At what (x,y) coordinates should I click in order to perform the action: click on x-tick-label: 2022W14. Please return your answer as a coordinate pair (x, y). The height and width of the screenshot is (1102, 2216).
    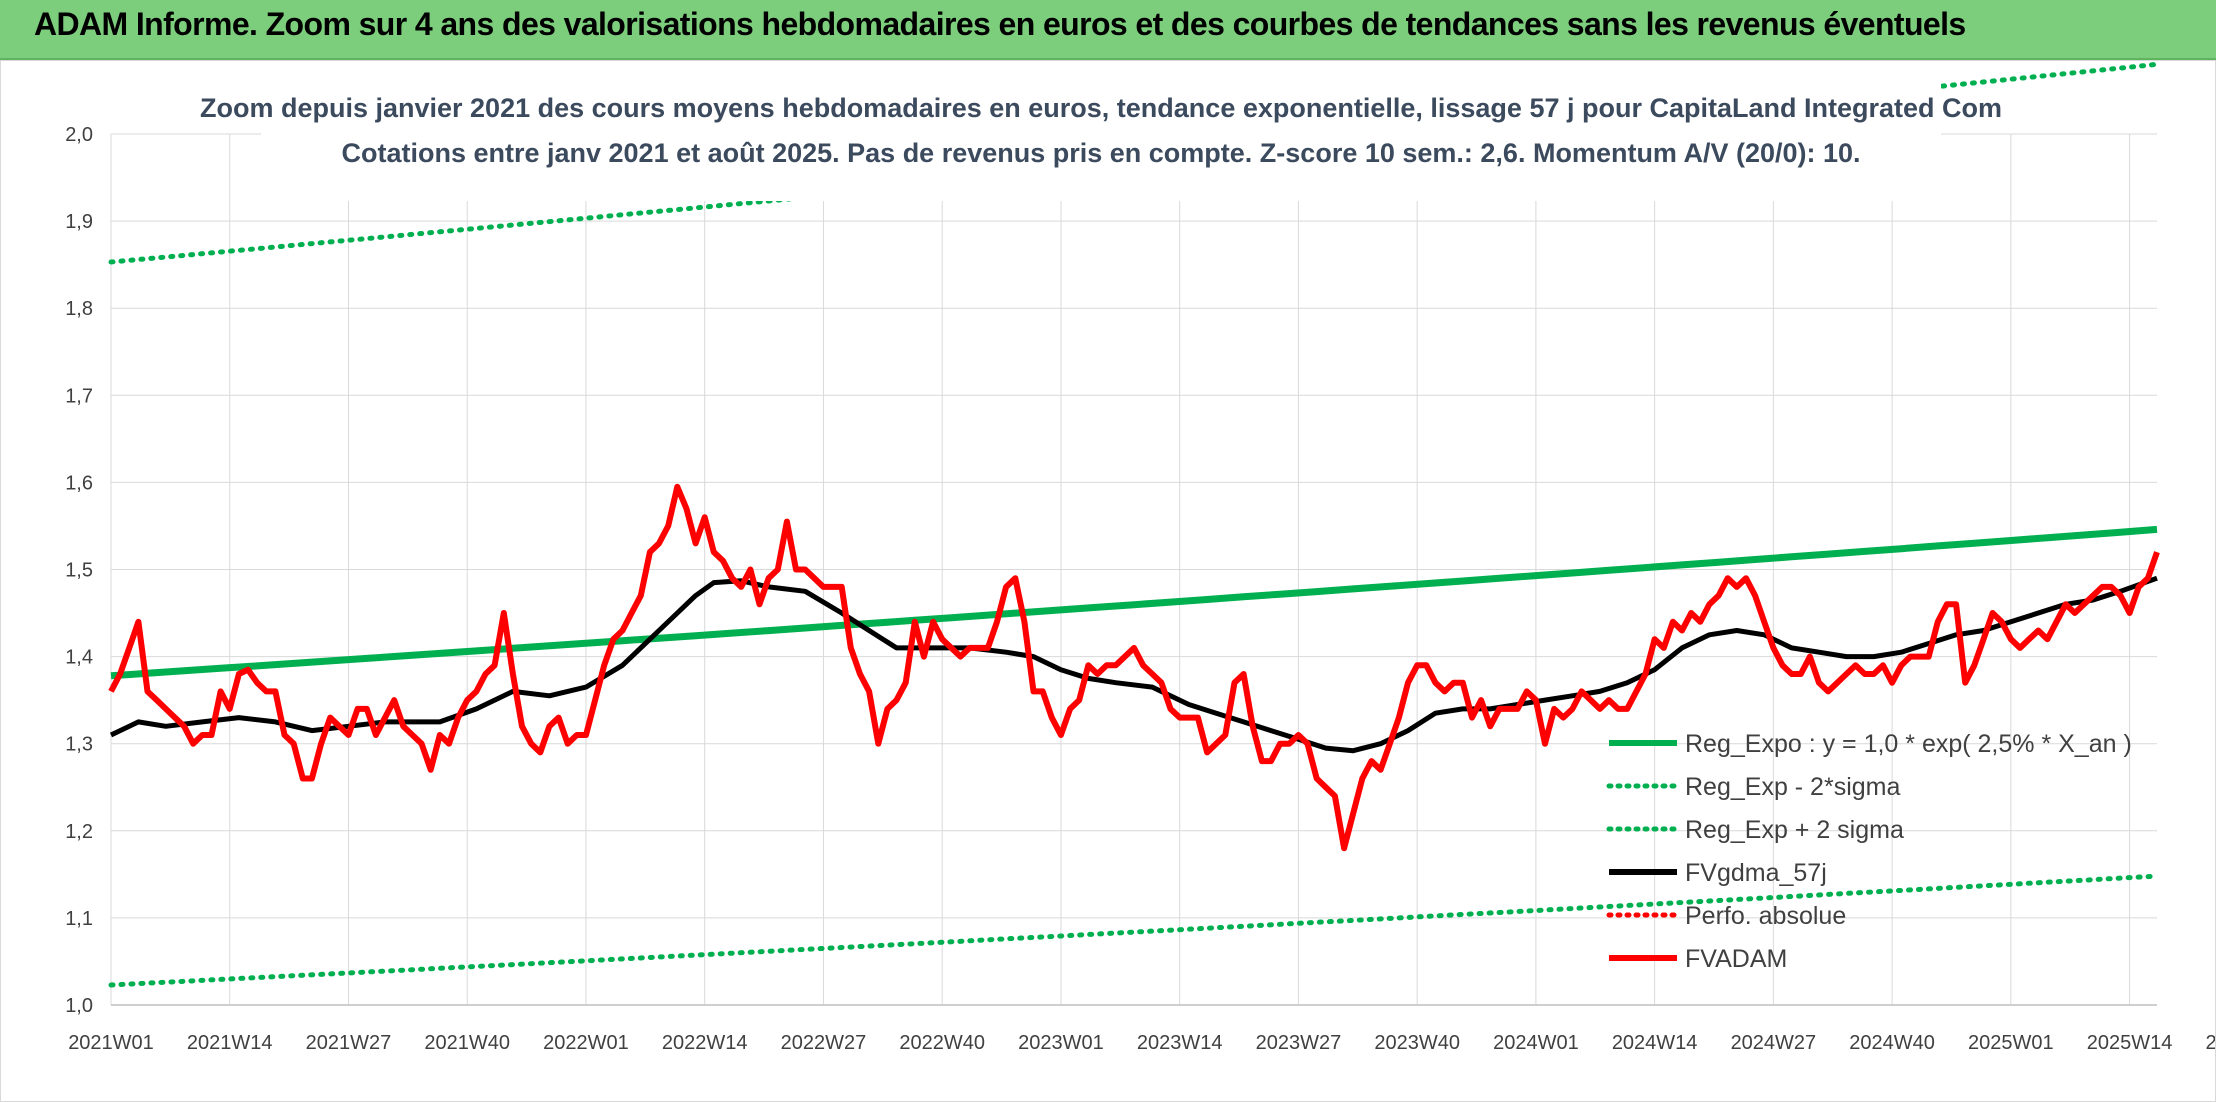
    Looking at the image, I should click on (705, 1043).